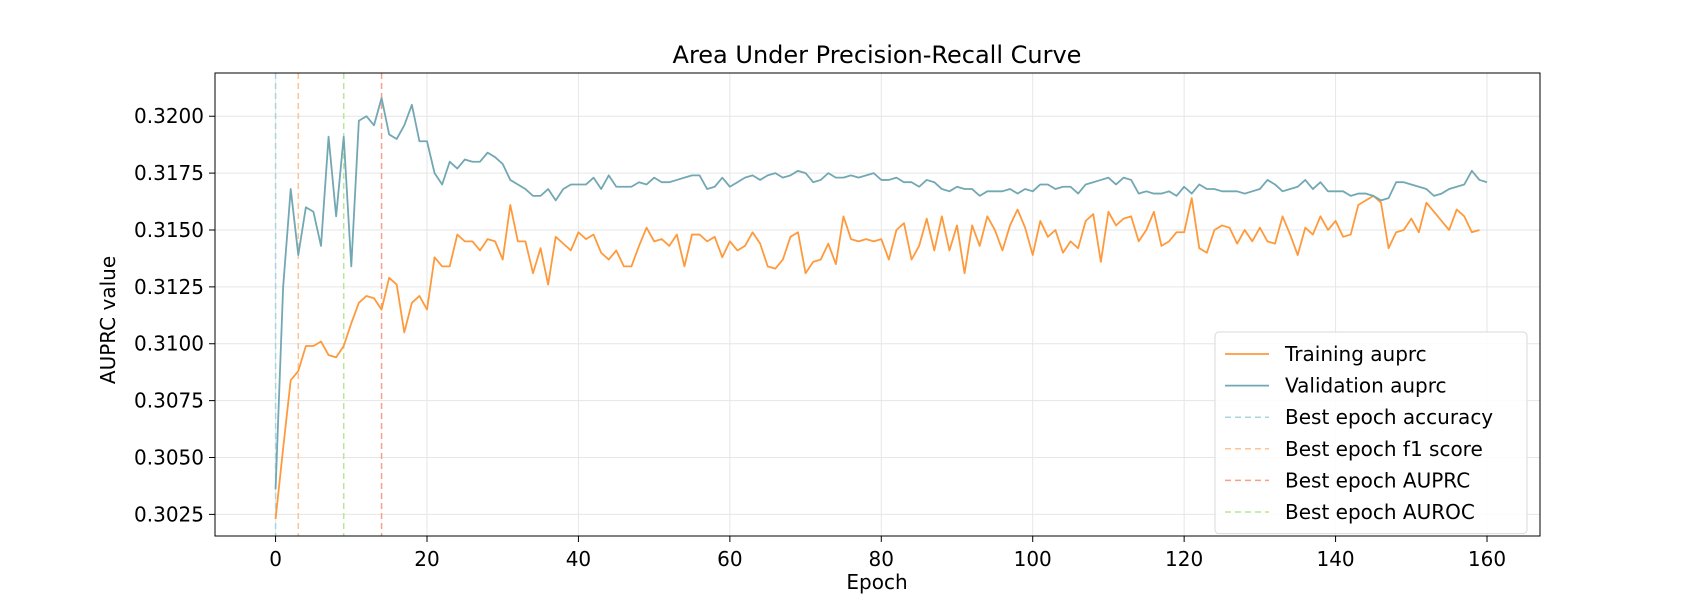  I want to click on y-tick-label: 0.3175, so click(169, 173).